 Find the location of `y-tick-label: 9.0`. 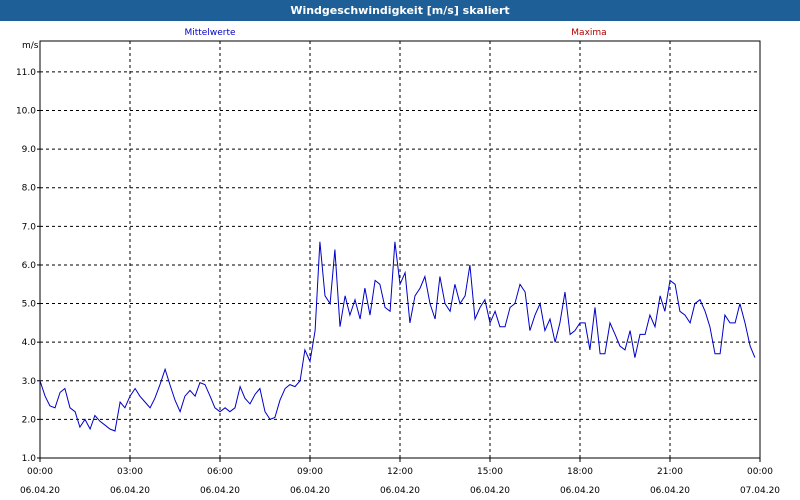

y-tick-label: 9.0 is located at coordinates (29, 150).